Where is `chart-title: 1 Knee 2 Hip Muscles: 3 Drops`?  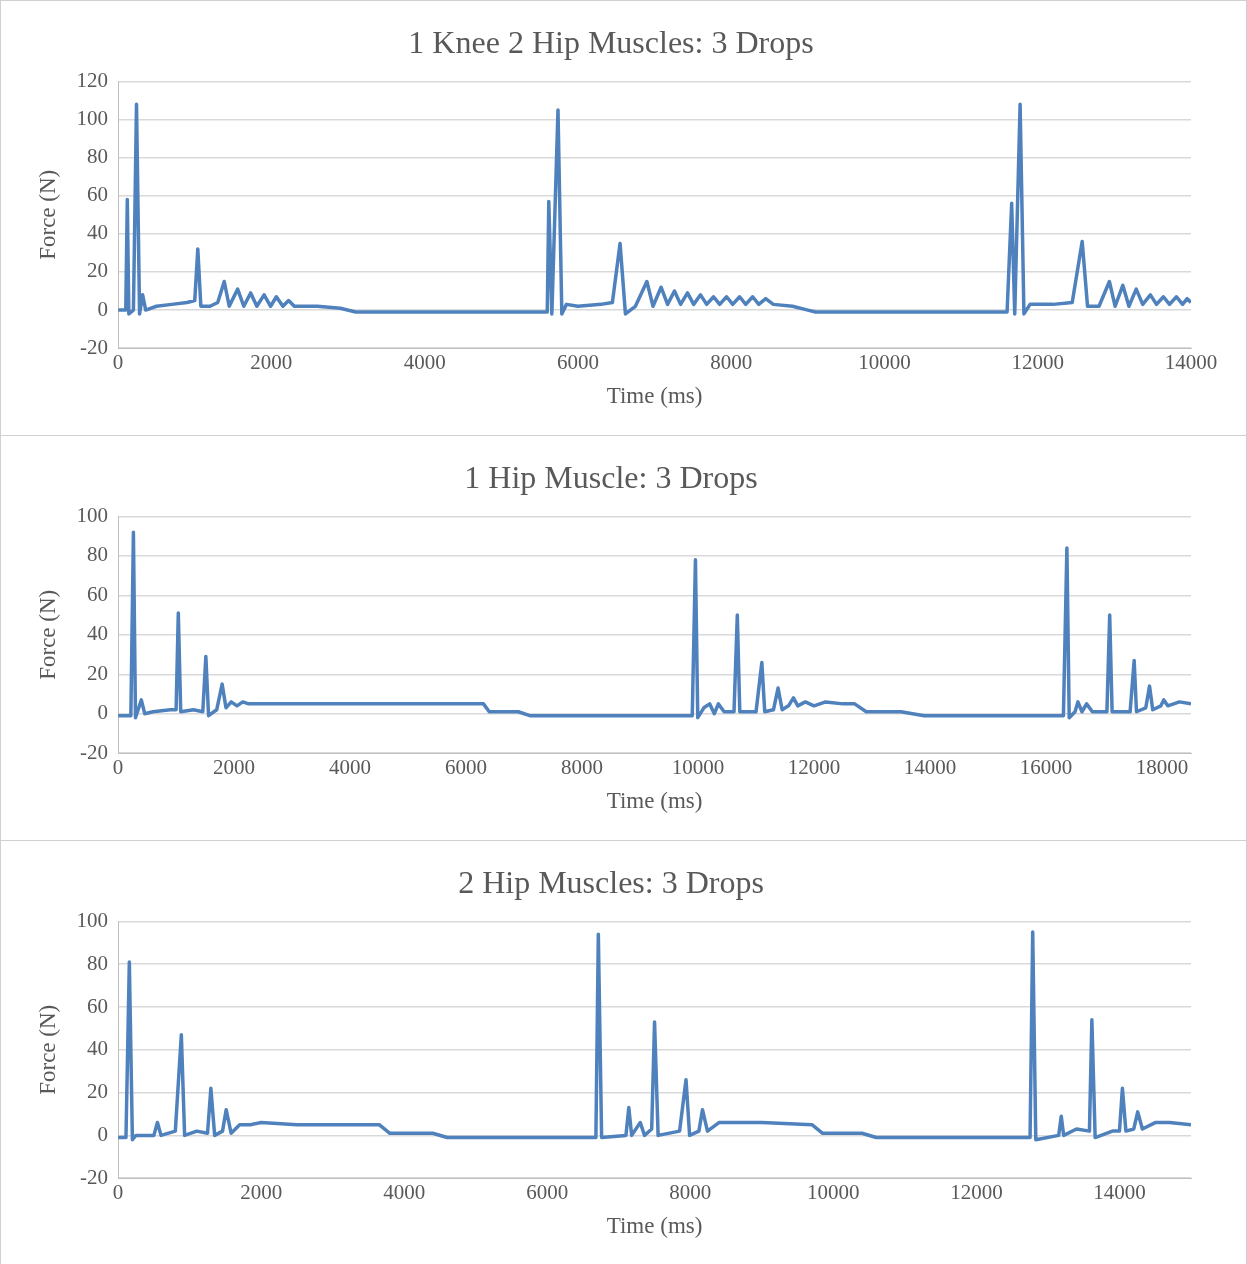 chart-title: 1 Knee 2 Hip Muscles: 3 Drops is located at coordinates (611, 41).